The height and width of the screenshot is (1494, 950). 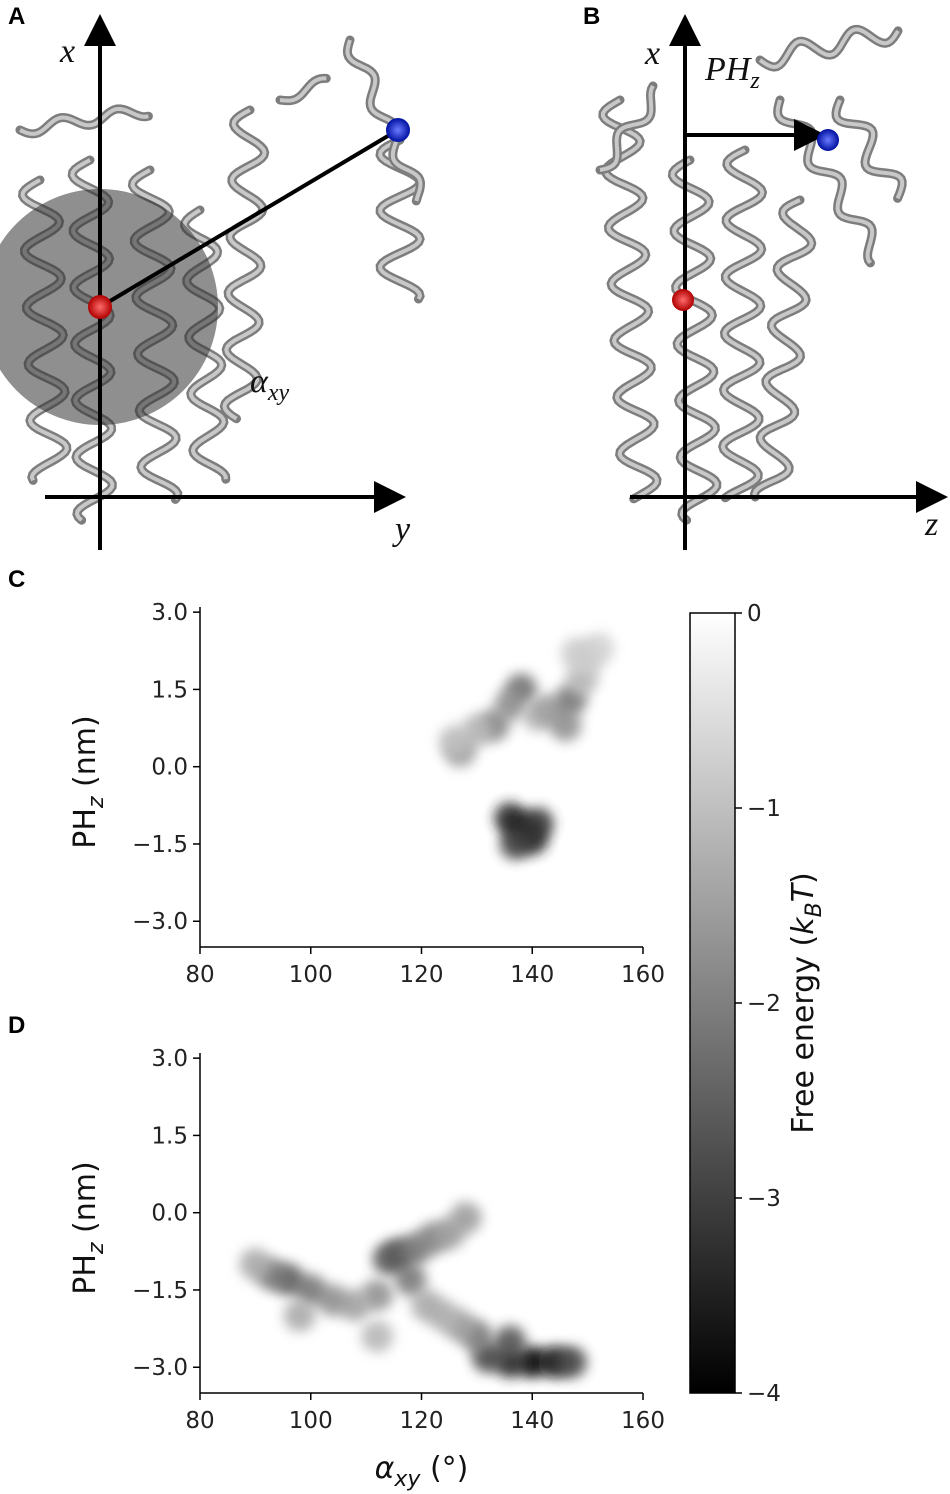 I want to click on colorbar-label: Free energy (kBT), so click(x=806, y=1003).